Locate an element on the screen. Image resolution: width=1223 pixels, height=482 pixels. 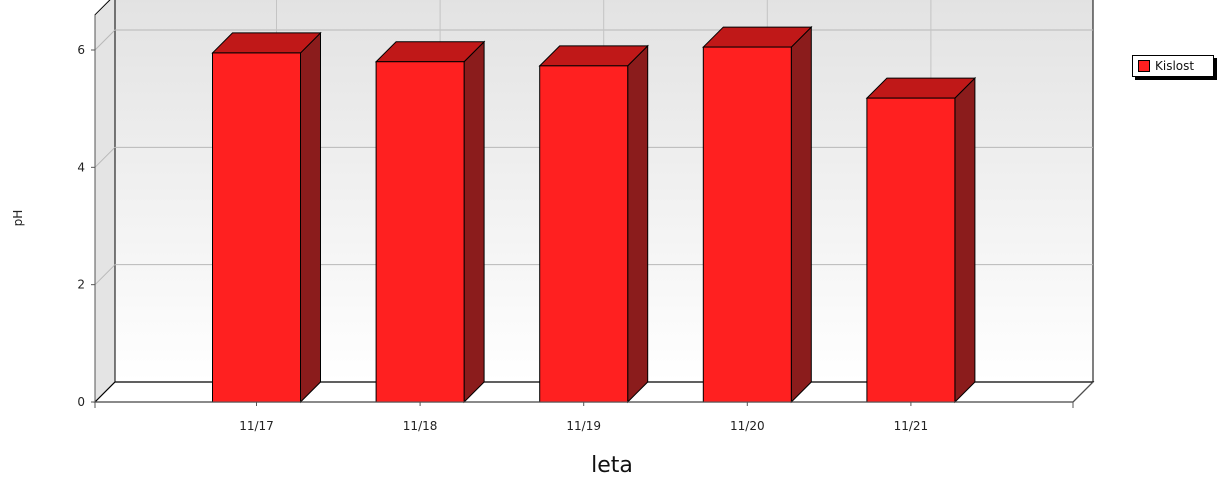
y-tick-label: 6 is located at coordinates (81, 50).